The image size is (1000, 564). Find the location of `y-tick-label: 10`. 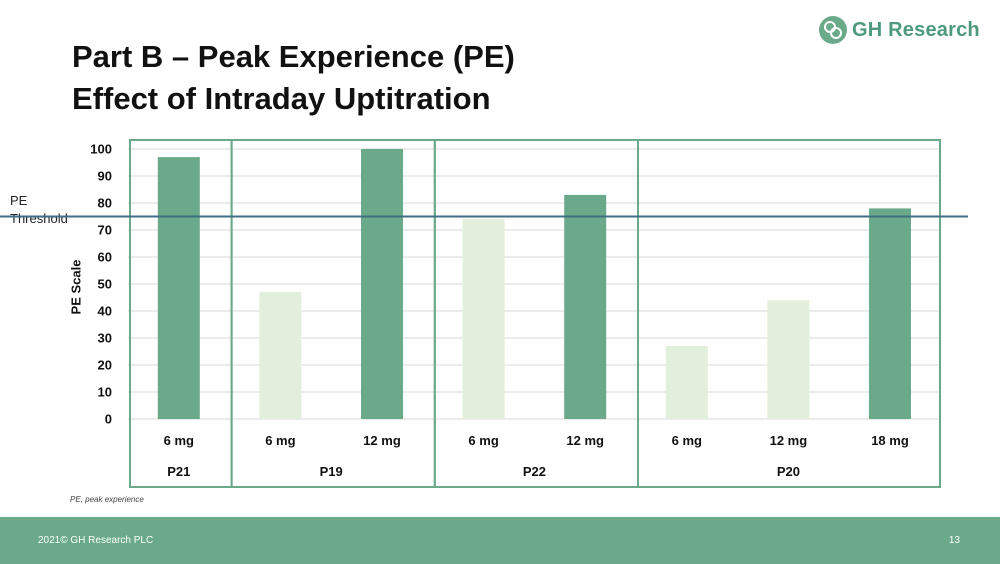

y-tick-label: 10 is located at coordinates (105, 392).